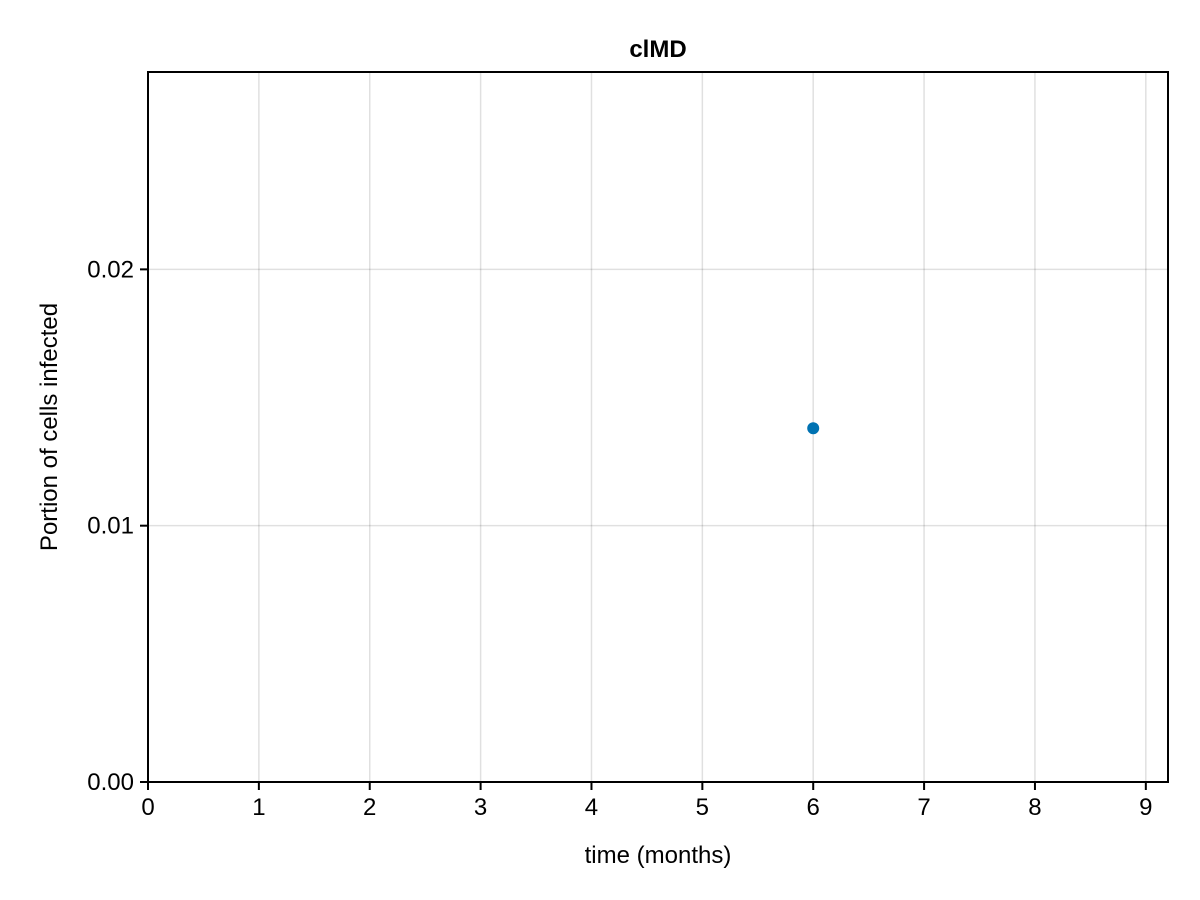 The width and height of the screenshot is (1200, 900). Describe the element at coordinates (369, 807) in the screenshot. I see `x-tick-label: 2` at that location.